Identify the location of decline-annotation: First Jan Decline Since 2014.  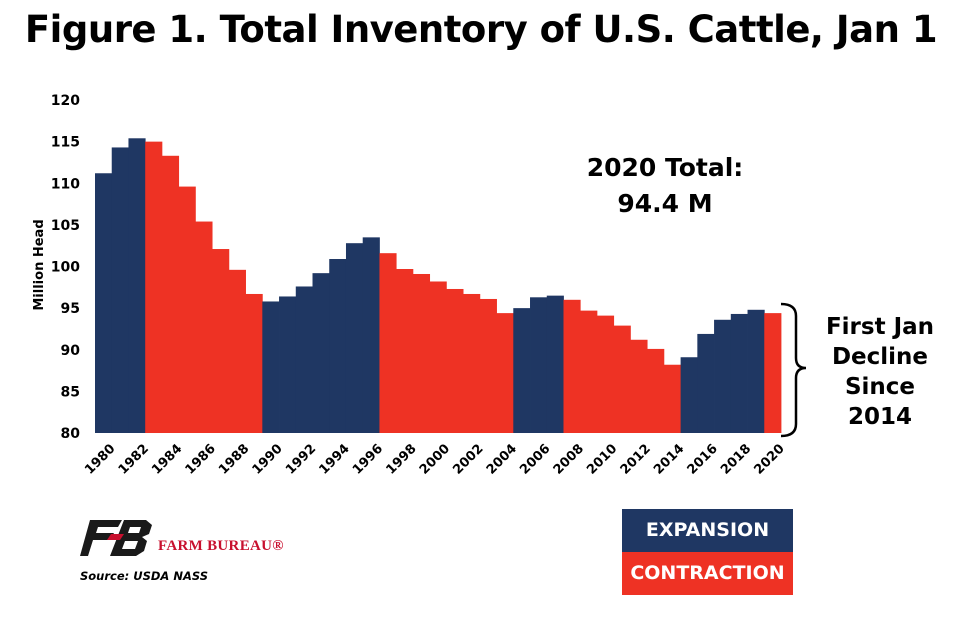
(880, 372).